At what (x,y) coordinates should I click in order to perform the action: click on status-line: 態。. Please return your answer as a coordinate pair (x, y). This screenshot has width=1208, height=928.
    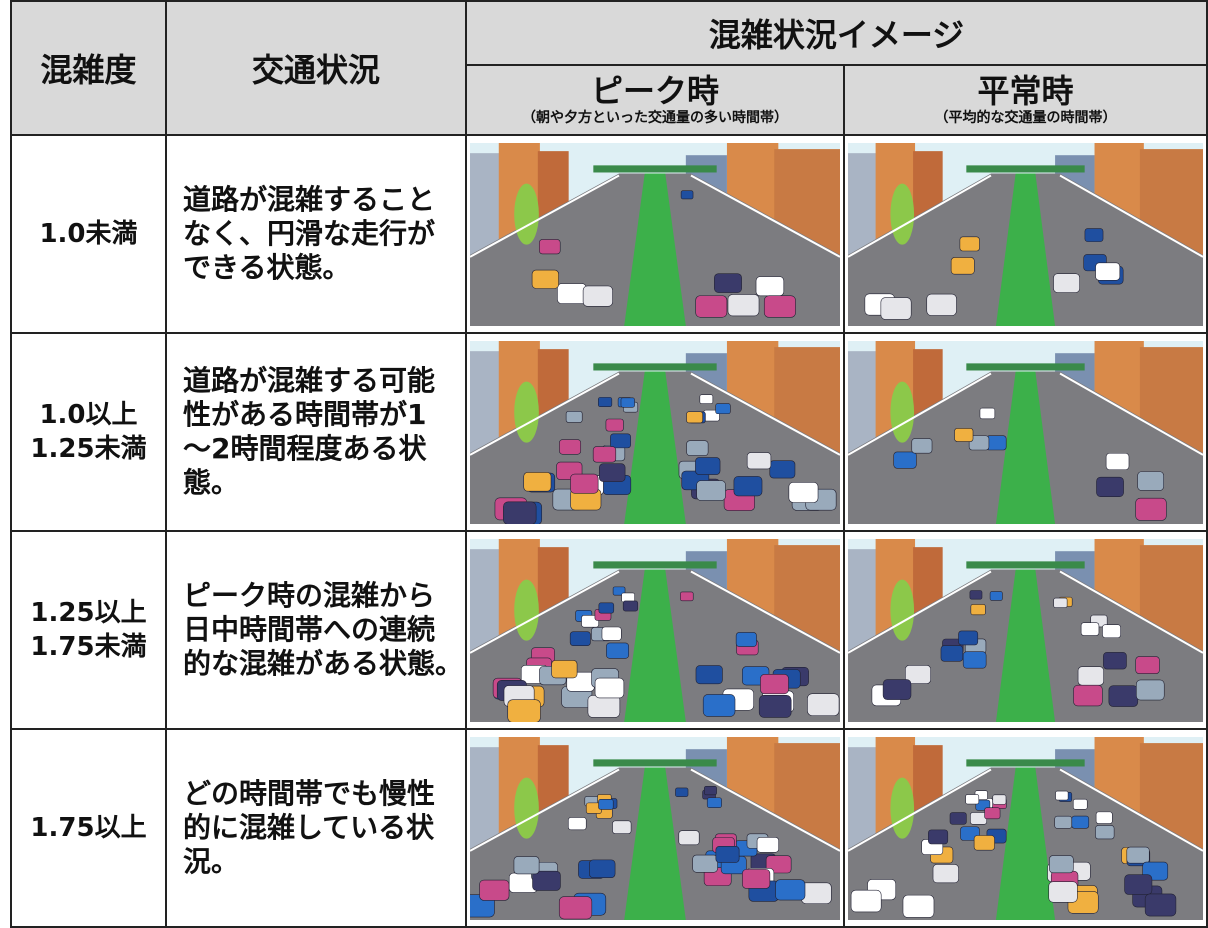
    Looking at the image, I should click on (211, 482).